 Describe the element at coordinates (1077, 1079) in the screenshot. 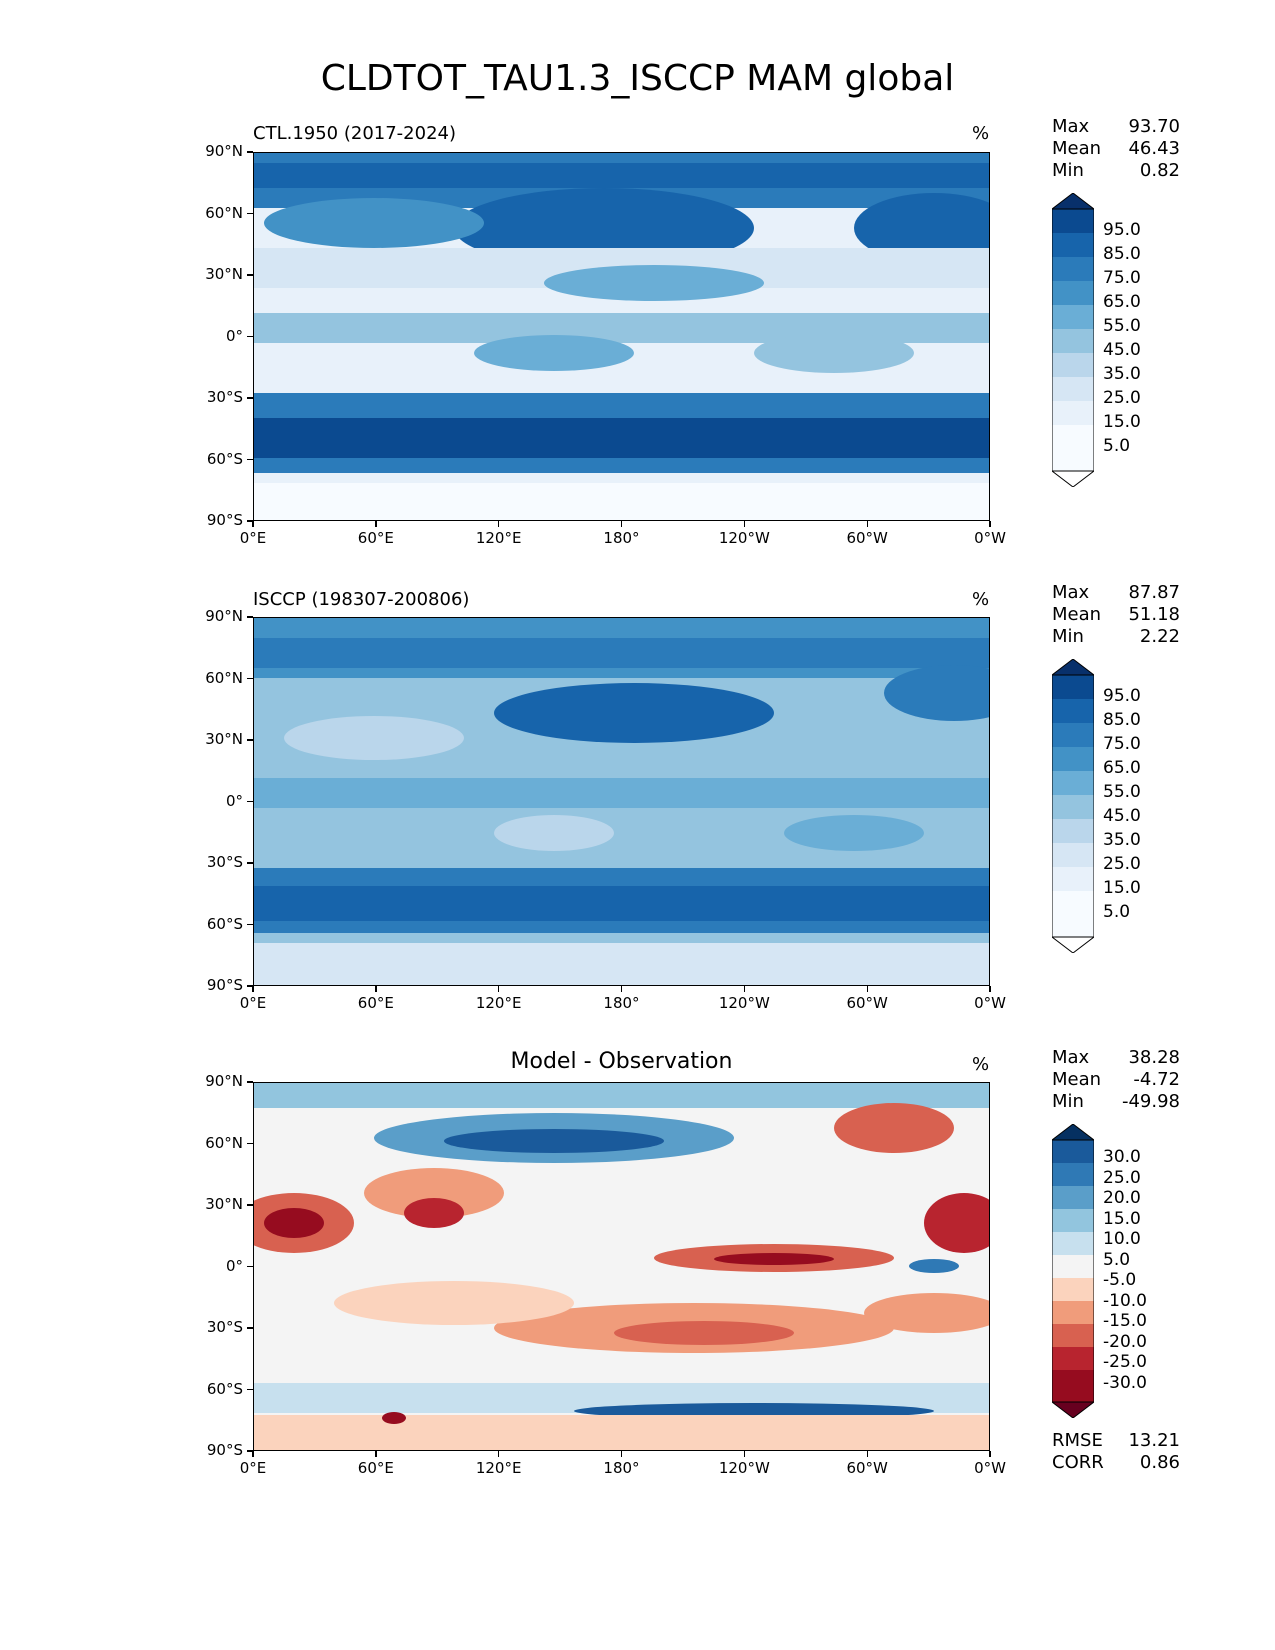

I see `stat-mean-label: Mean` at that location.